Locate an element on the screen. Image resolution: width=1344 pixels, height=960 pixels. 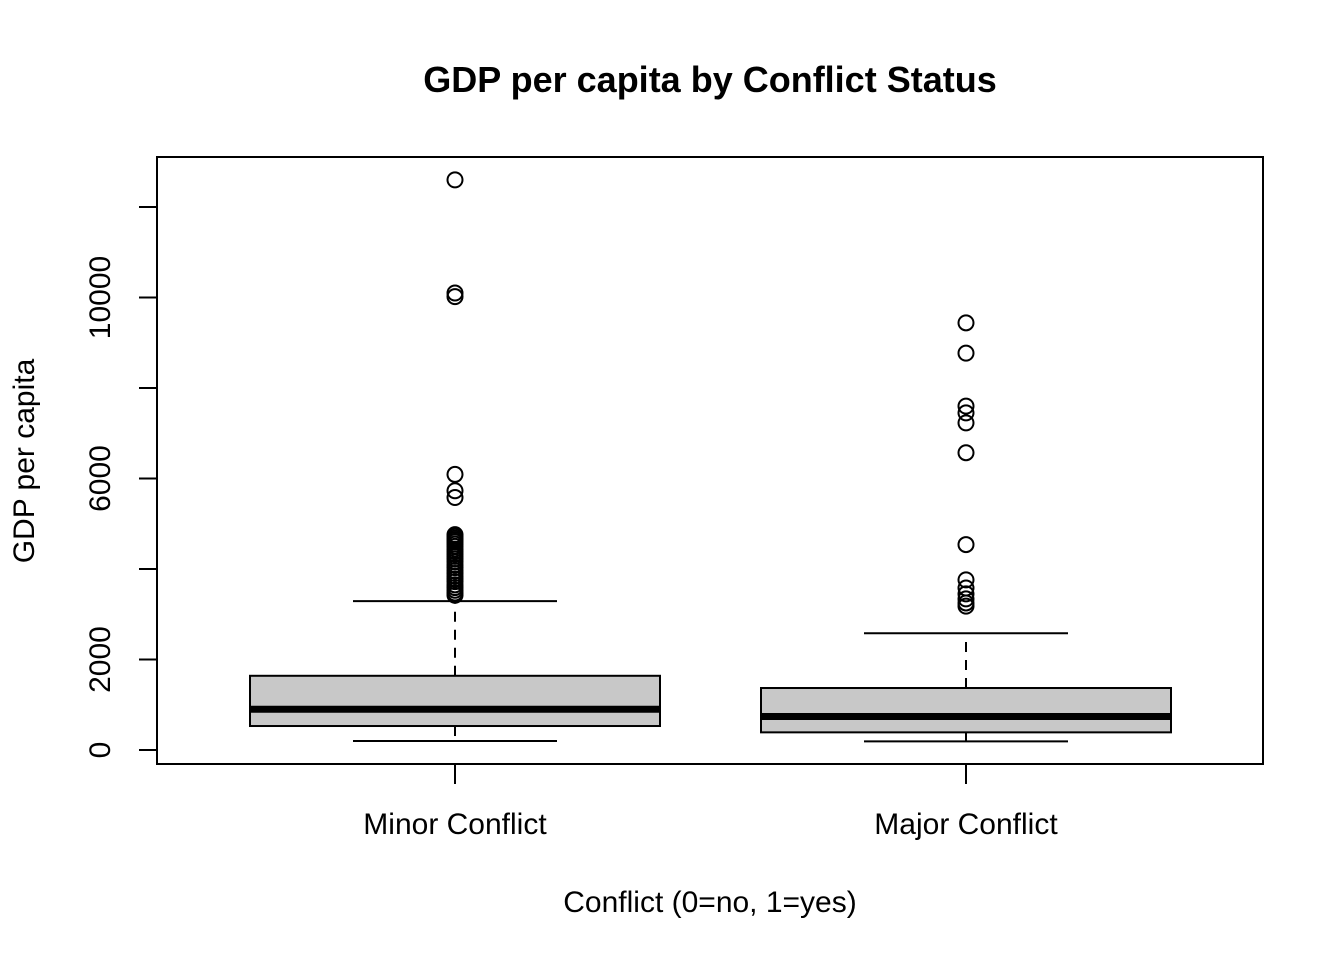
chart-title: GDP per capita by Conflict Status is located at coordinates (709, 79).